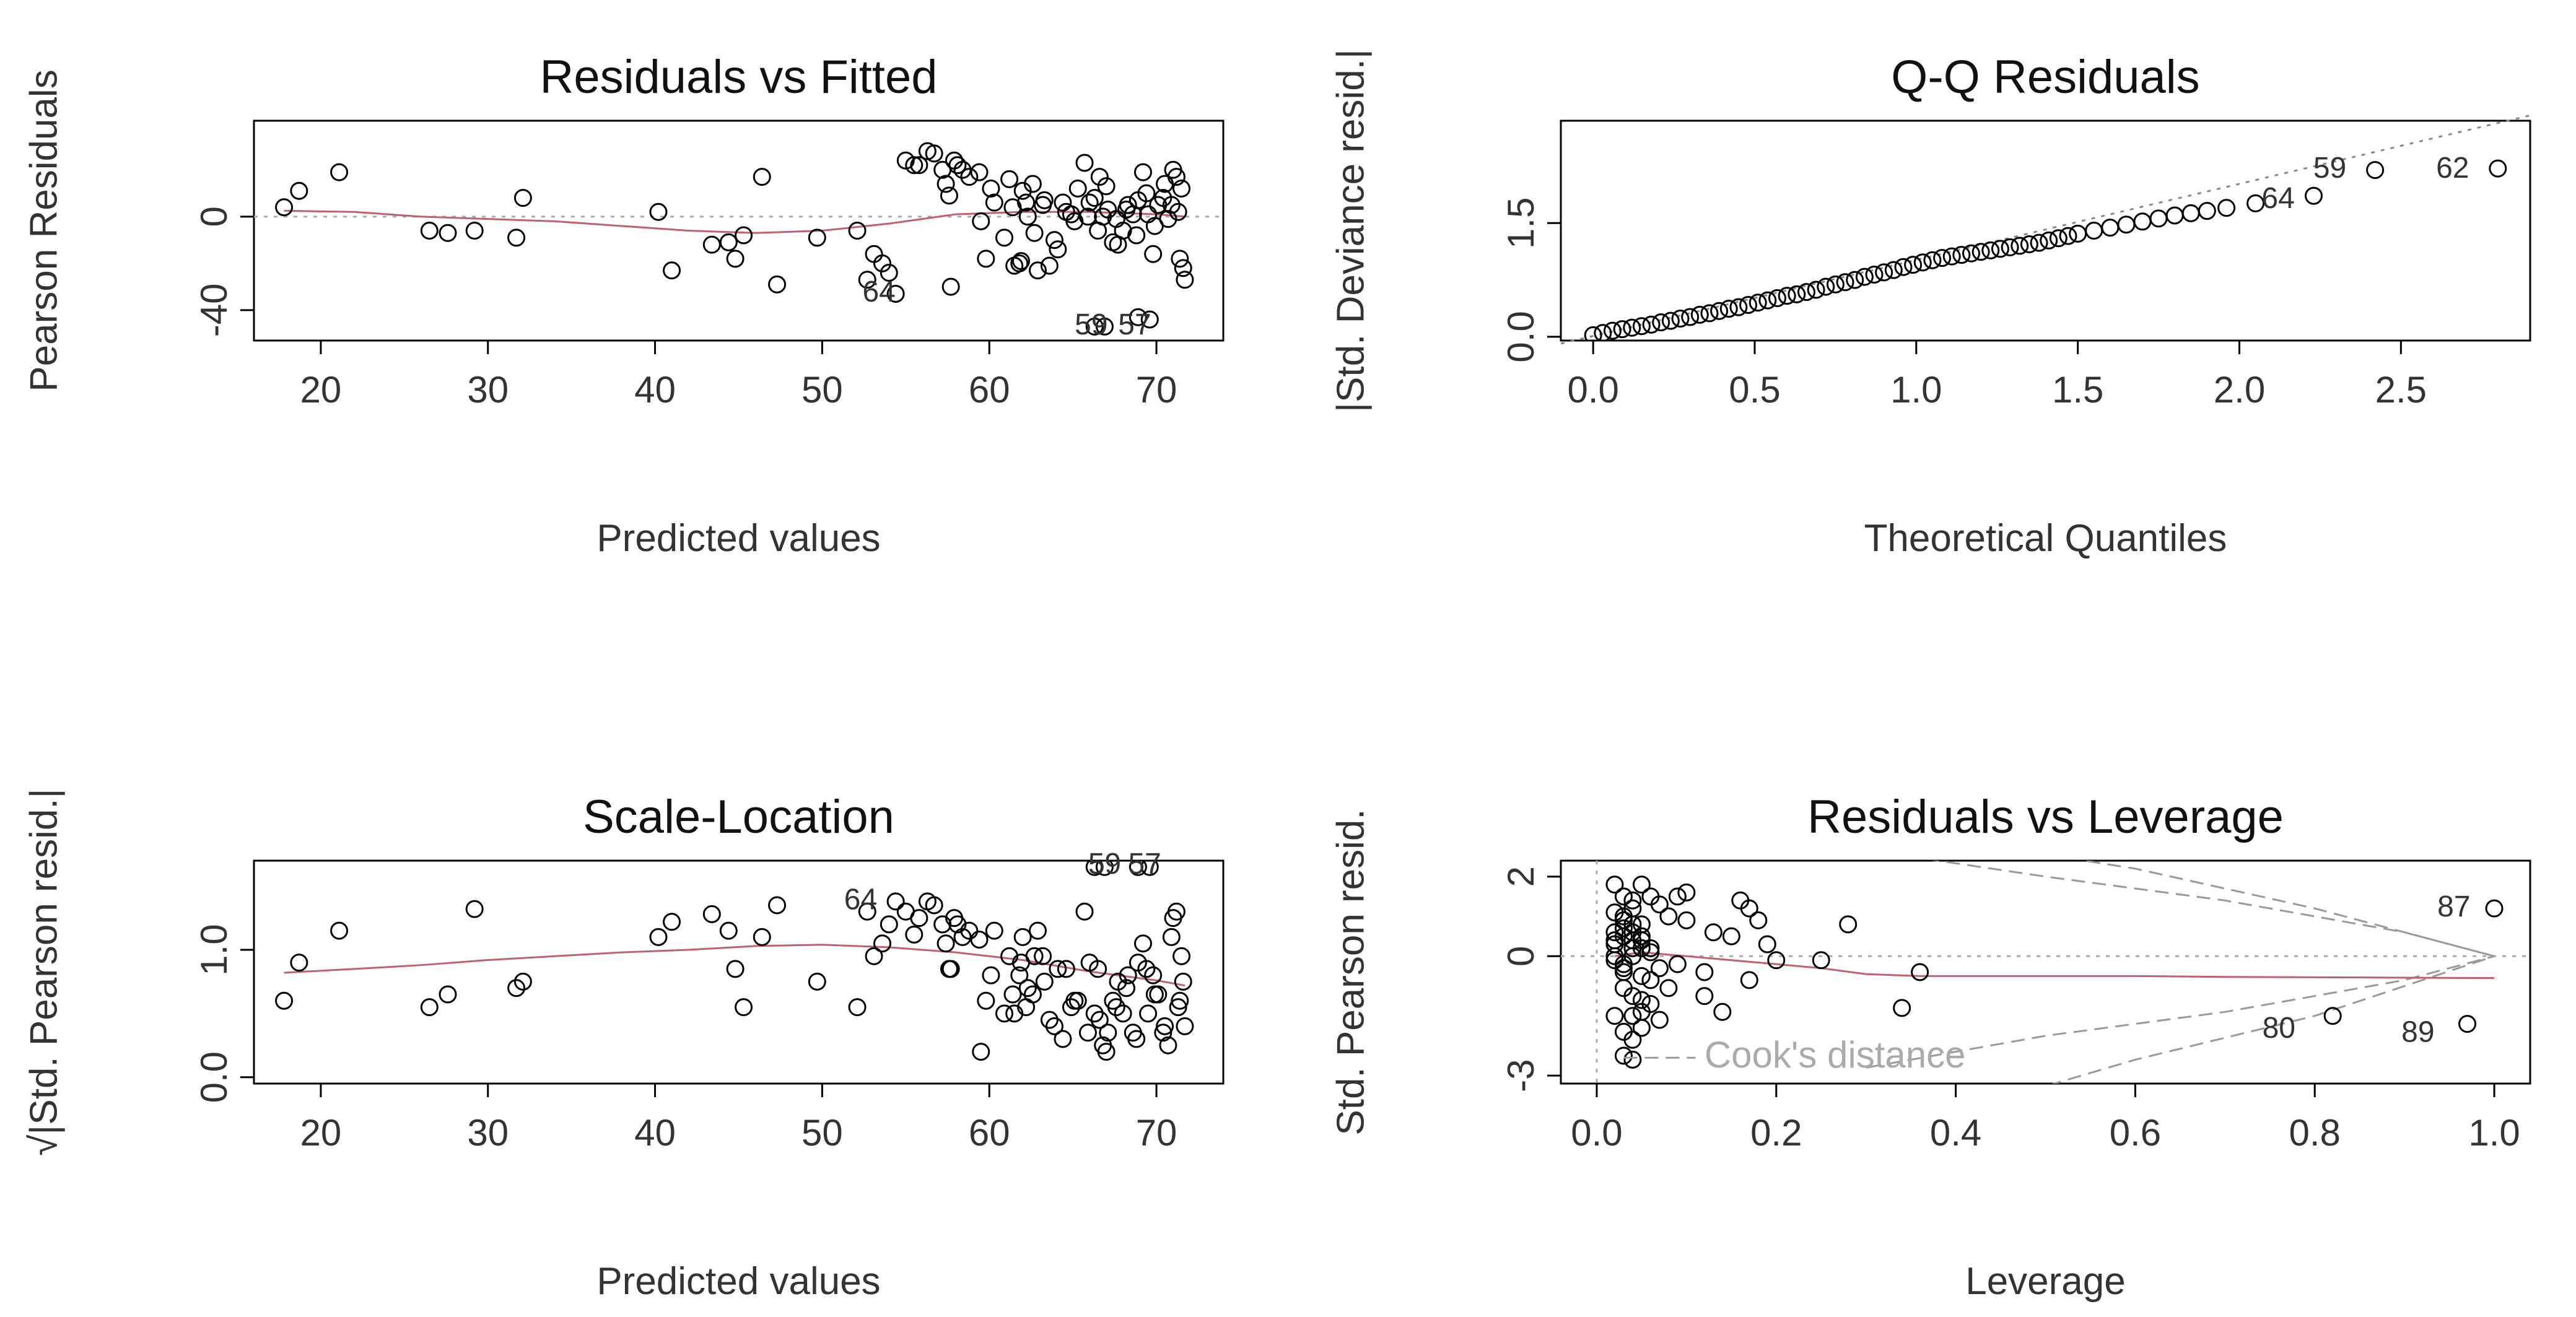  I want to click on x-axis-label: Leverage, so click(2045, 1281).